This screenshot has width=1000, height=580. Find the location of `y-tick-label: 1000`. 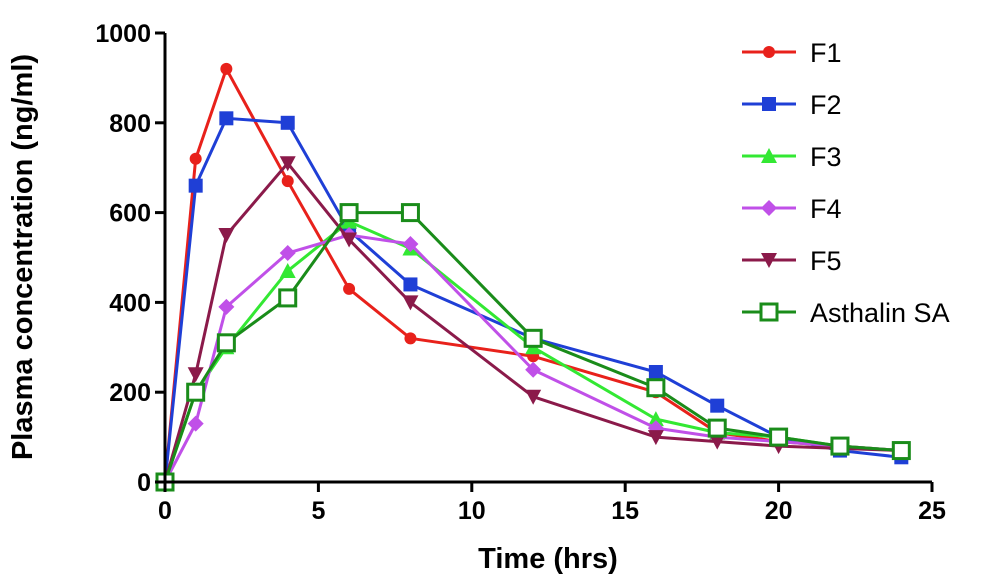

y-tick-label: 1000 is located at coordinates (123, 34).